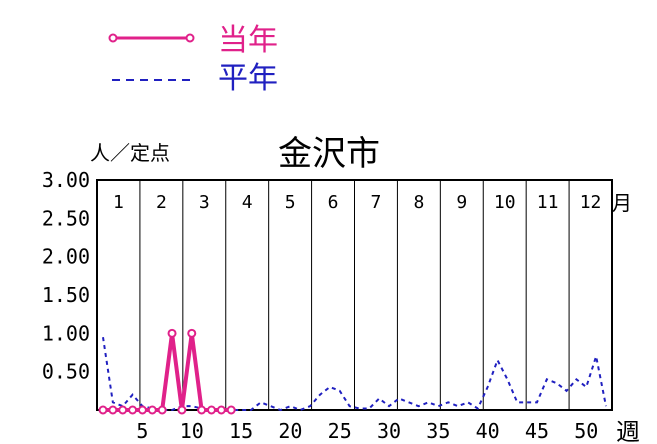  I want to click on month-label: 3, so click(204, 202).